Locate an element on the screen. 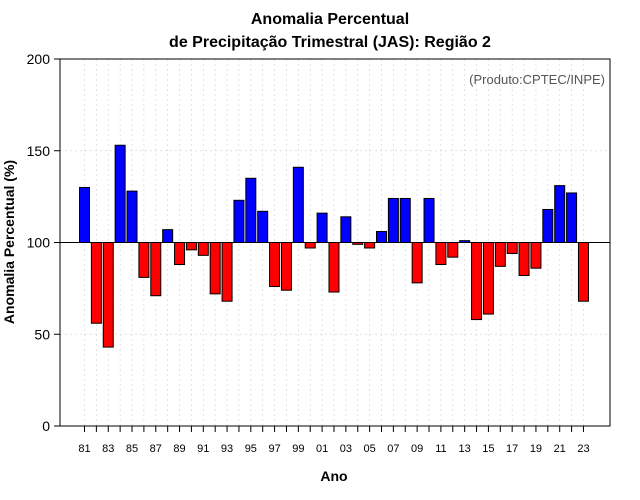 This screenshot has width=640, height=500. chart-title-line1: Anomalia Percentual is located at coordinates (330, 19).